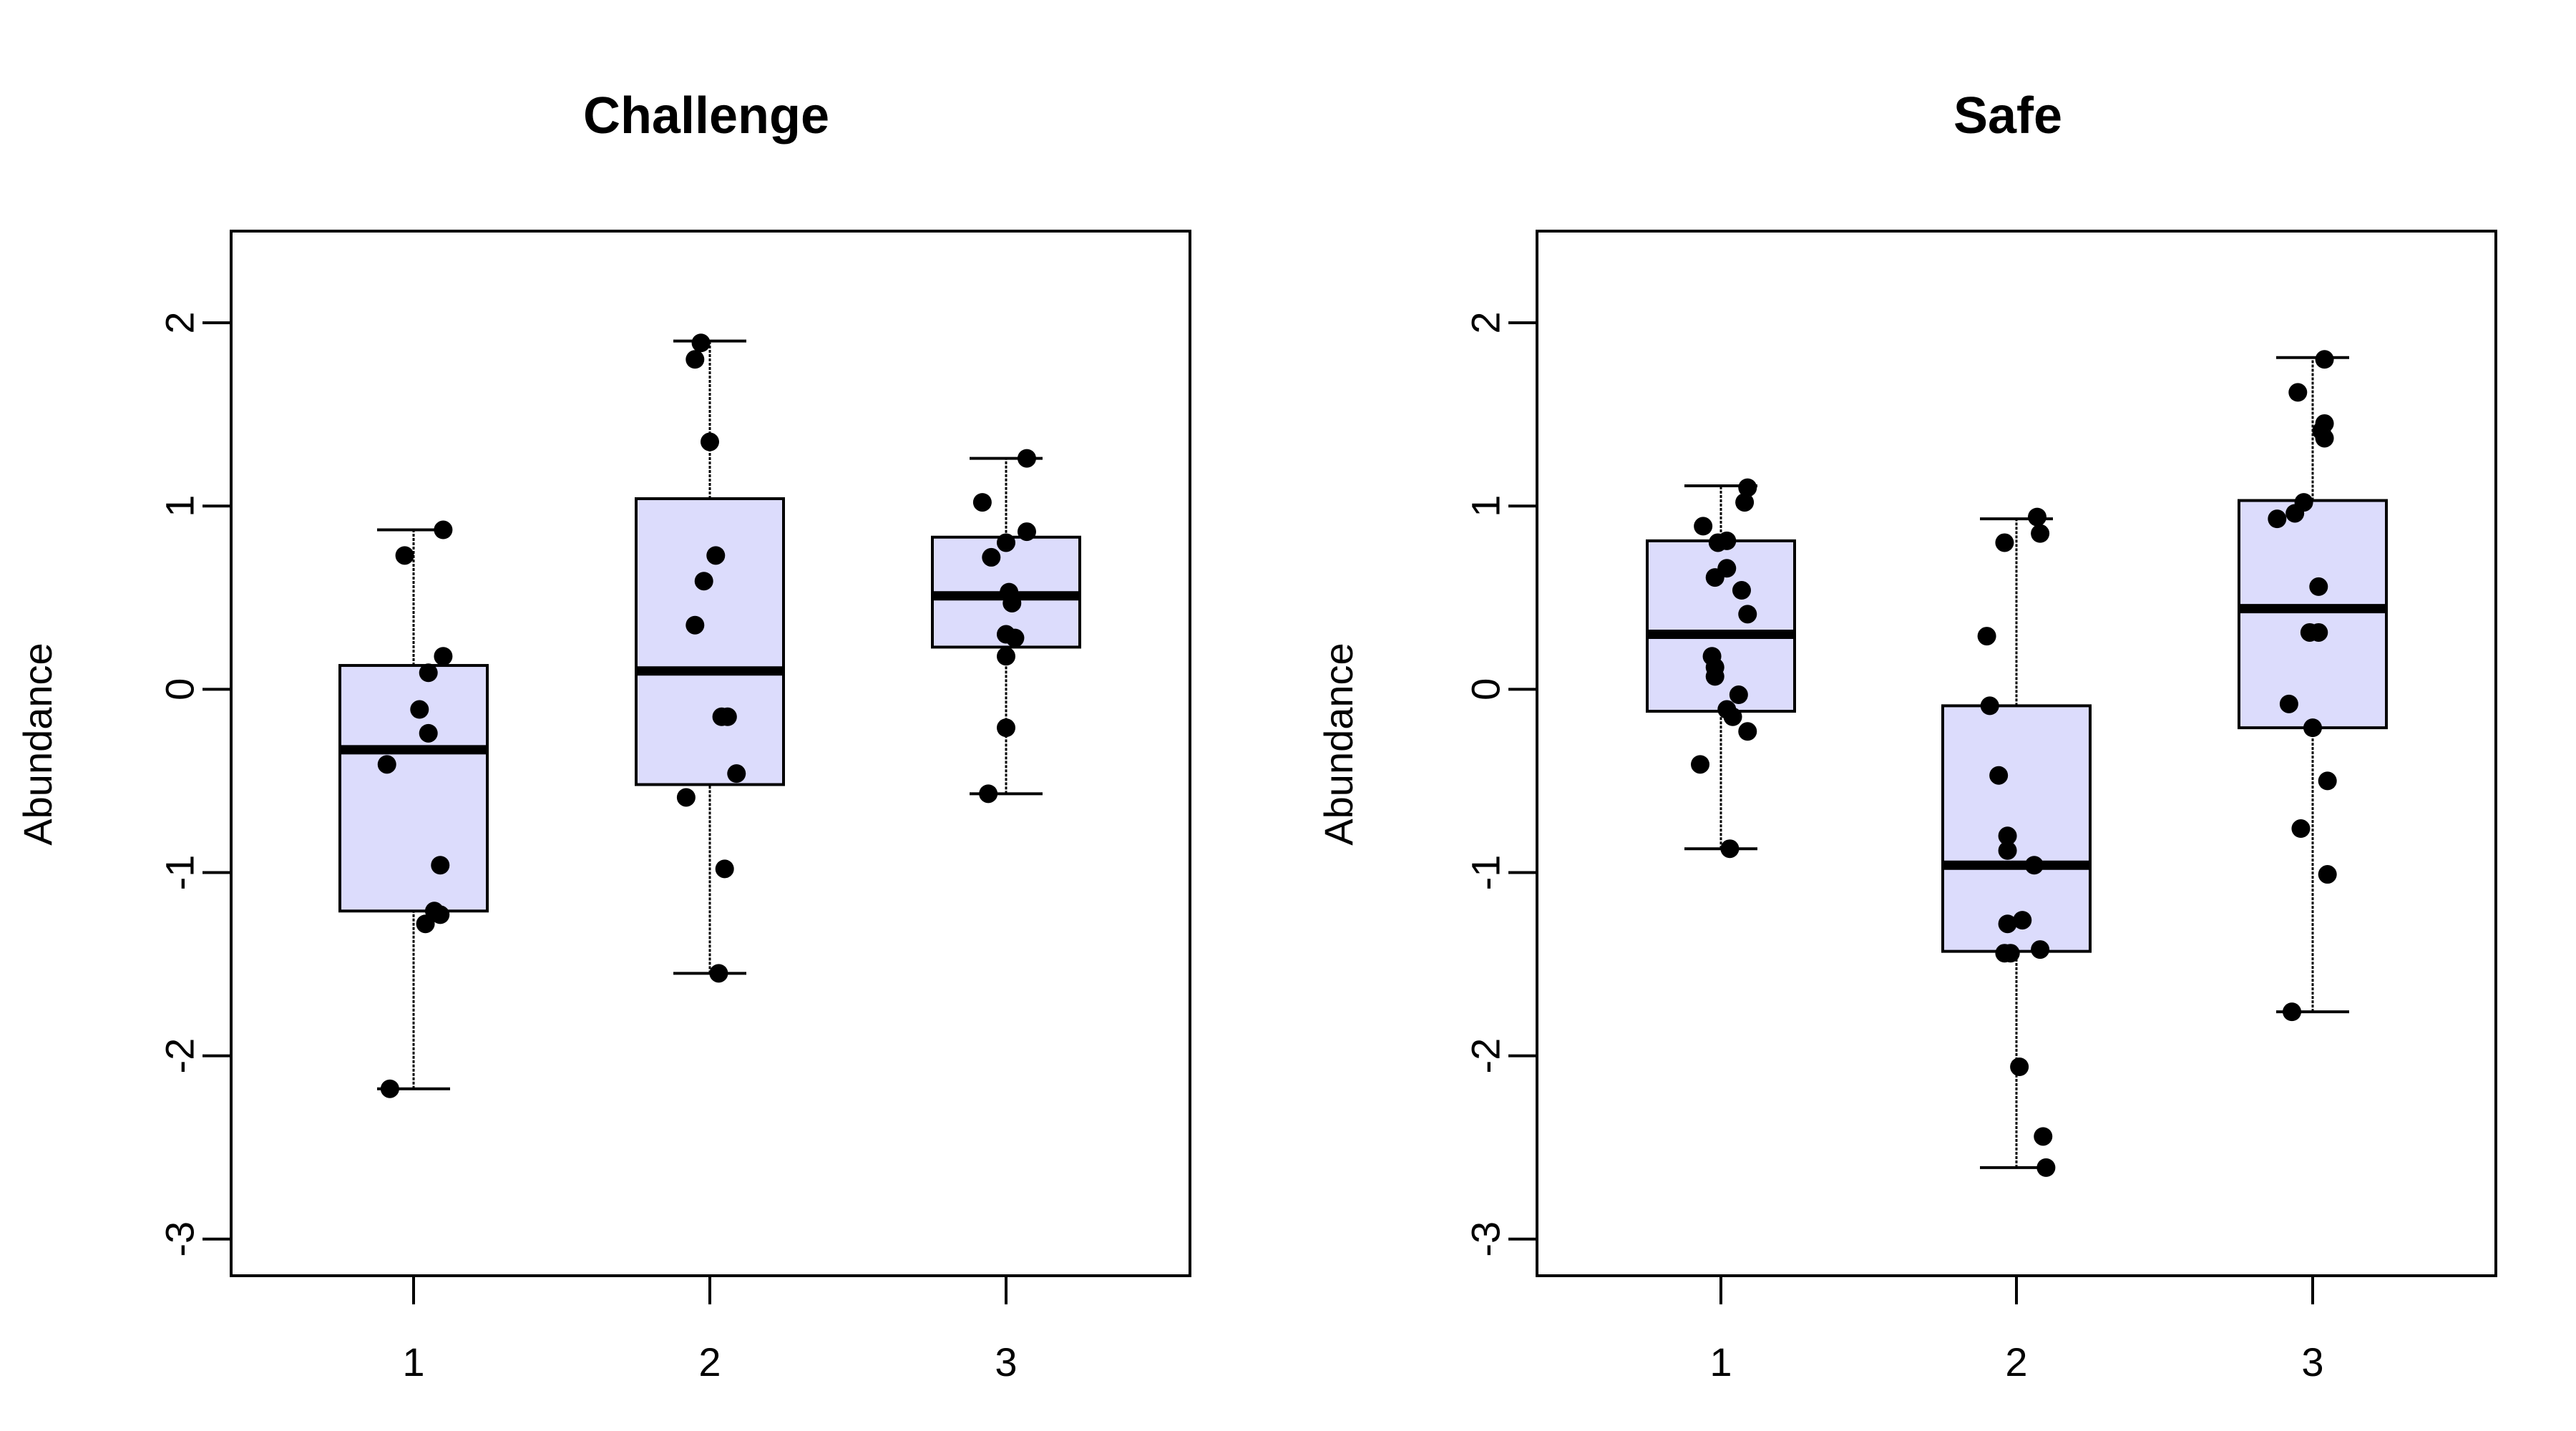 Image resolution: width=2576 pixels, height=1431 pixels. Describe the element at coordinates (180, 322) in the screenshot. I see `y-tick-label: 2` at that location.